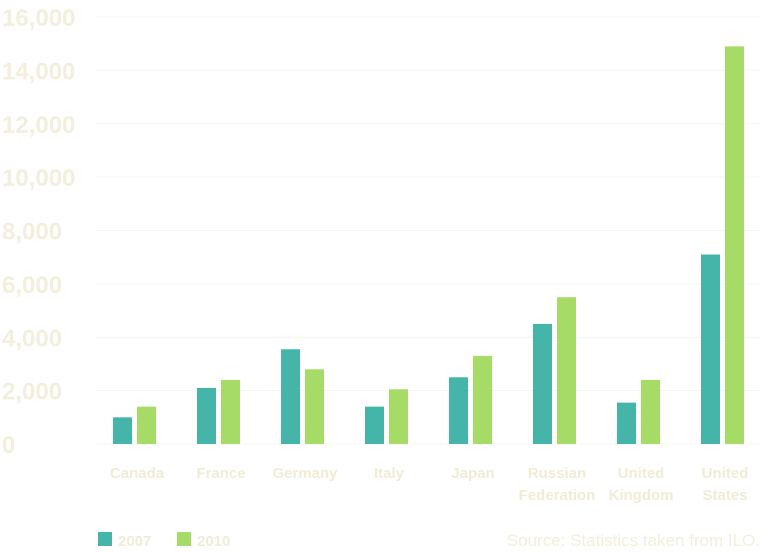 The image size is (768, 552). Describe the element at coordinates (38, 18) in the screenshot. I see `y-tick-label: 16,000` at that location.